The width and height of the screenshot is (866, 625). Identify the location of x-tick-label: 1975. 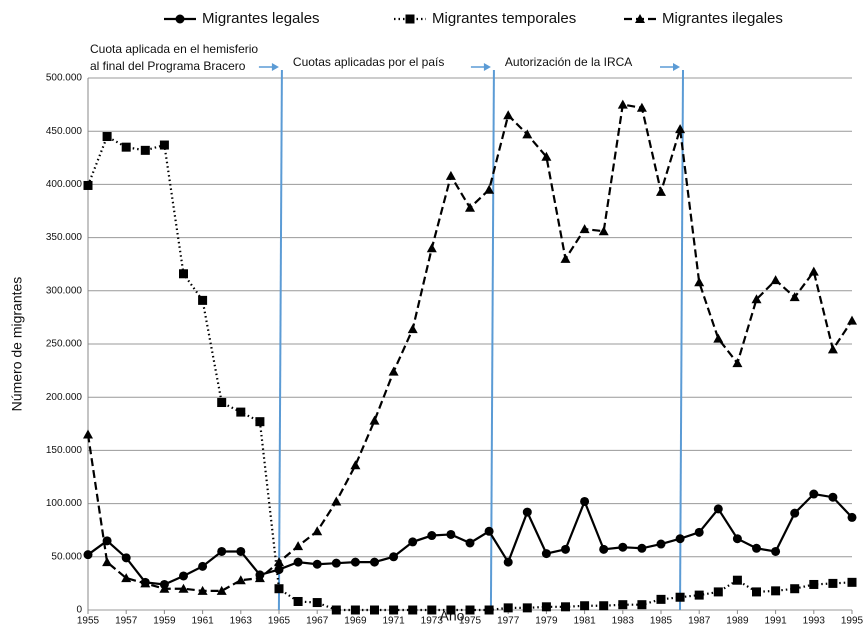
(470, 620).